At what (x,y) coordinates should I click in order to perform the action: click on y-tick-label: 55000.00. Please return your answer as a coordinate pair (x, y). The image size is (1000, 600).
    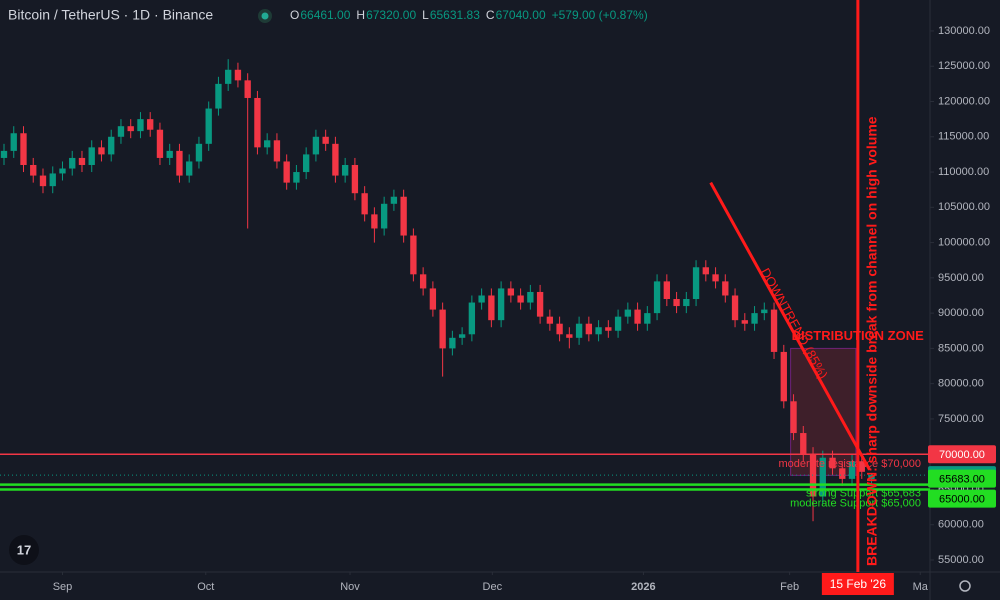
    Looking at the image, I should click on (961, 560).